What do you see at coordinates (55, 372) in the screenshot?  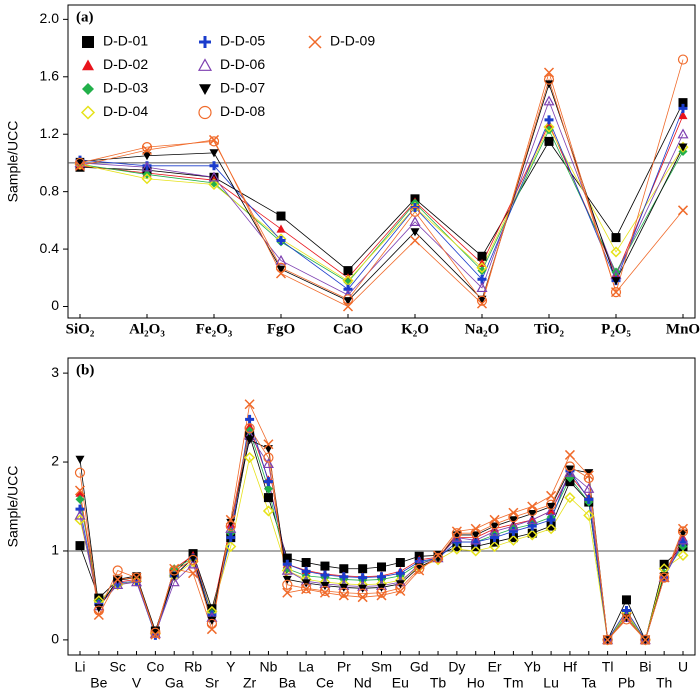 I see `y-tick-label: 3` at bounding box center [55, 372].